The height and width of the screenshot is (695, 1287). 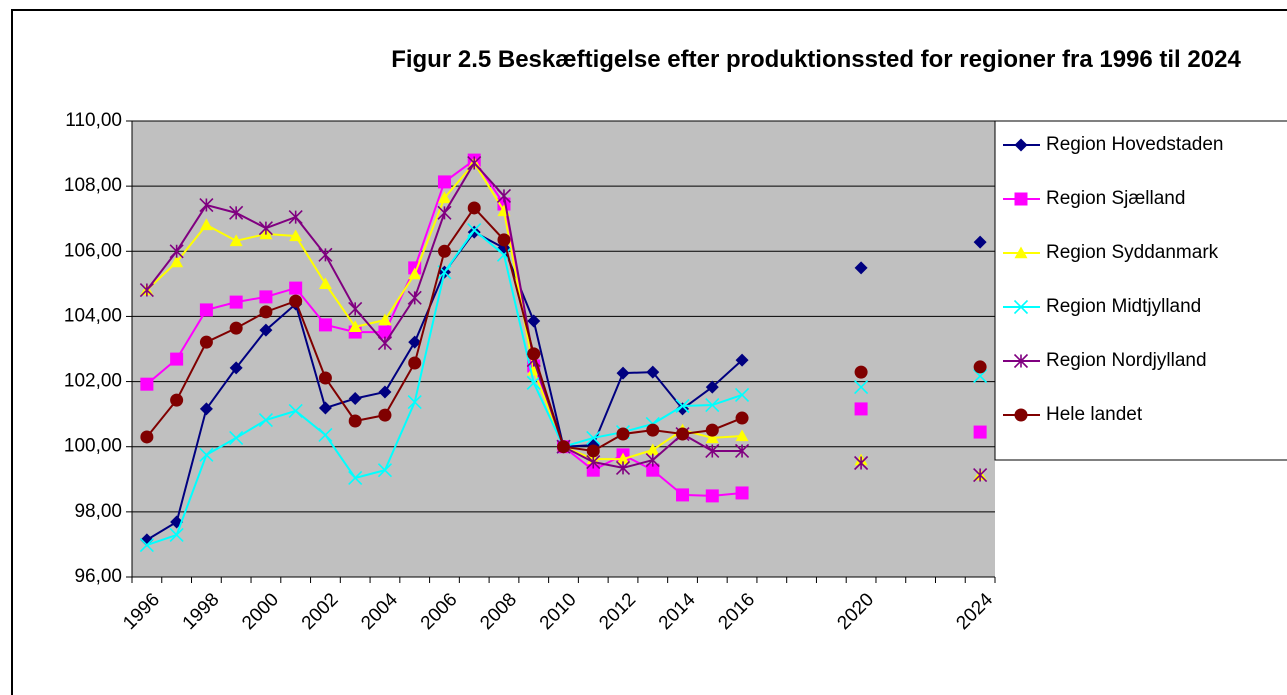 I want to click on y-tick-label: 98,00, so click(x=98, y=511).